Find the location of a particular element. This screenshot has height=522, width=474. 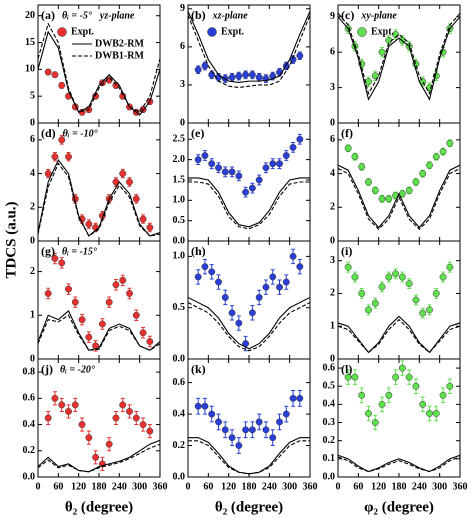

panel-label: (l) is located at coordinates (346, 369).